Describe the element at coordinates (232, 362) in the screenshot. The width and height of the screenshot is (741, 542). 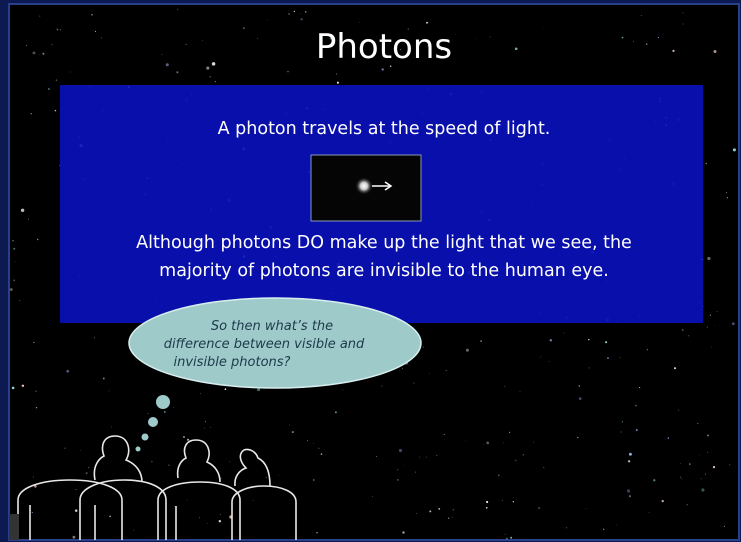
I see `bubble-text: invisible photons?` at that location.